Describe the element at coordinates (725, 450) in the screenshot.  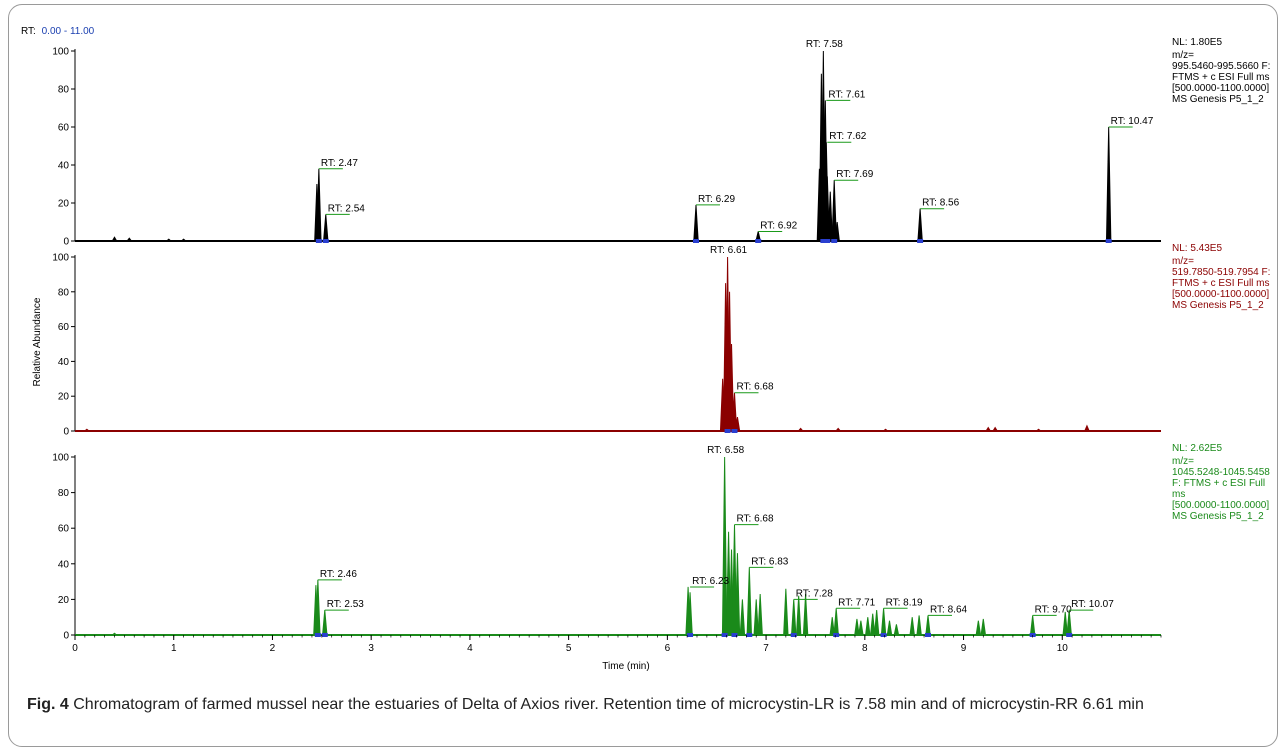
I see `peak-label: RT: 6.58` at that location.